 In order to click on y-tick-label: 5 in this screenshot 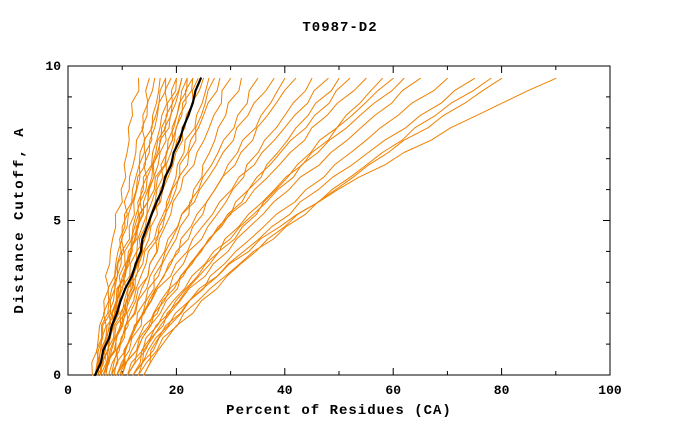, I will do `click(57, 221)`.